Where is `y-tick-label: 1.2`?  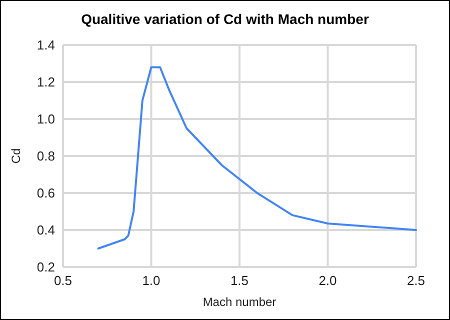
y-tick-label: 1.2 is located at coordinates (45, 82).